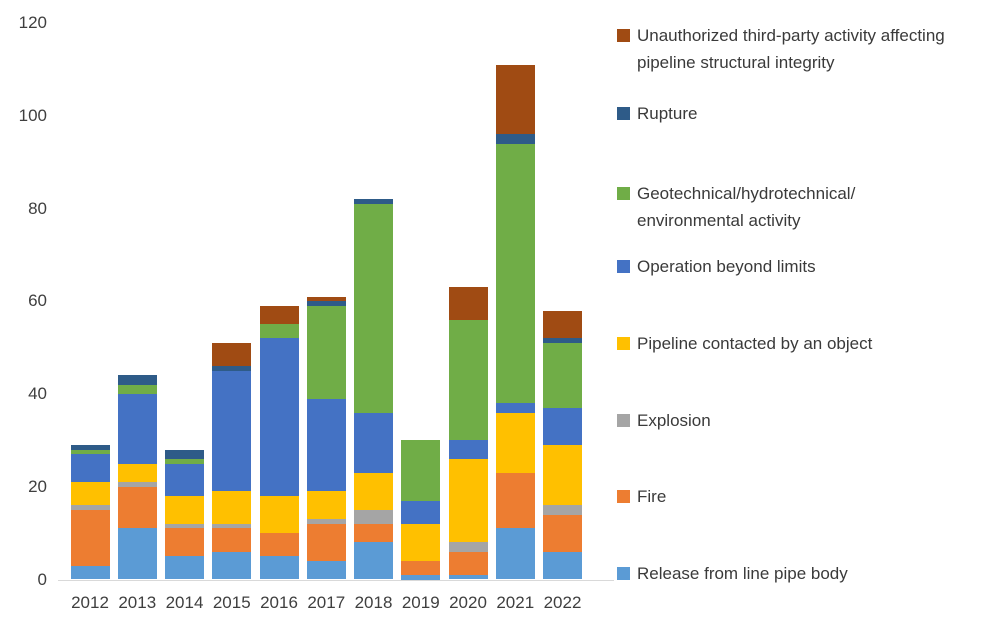 This screenshot has width=1000, height=636. I want to click on segment-release-from-line-2012, so click(90, 572).